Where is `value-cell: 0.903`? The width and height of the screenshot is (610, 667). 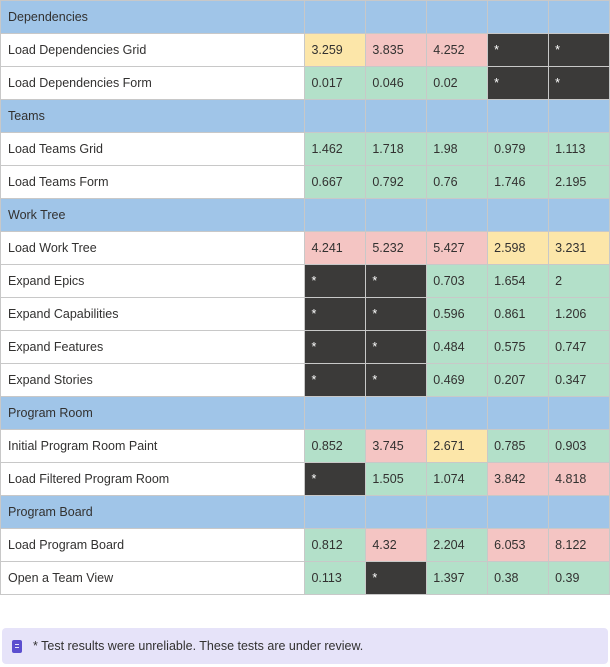 value-cell: 0.903 is located at coordinates (579, 446).